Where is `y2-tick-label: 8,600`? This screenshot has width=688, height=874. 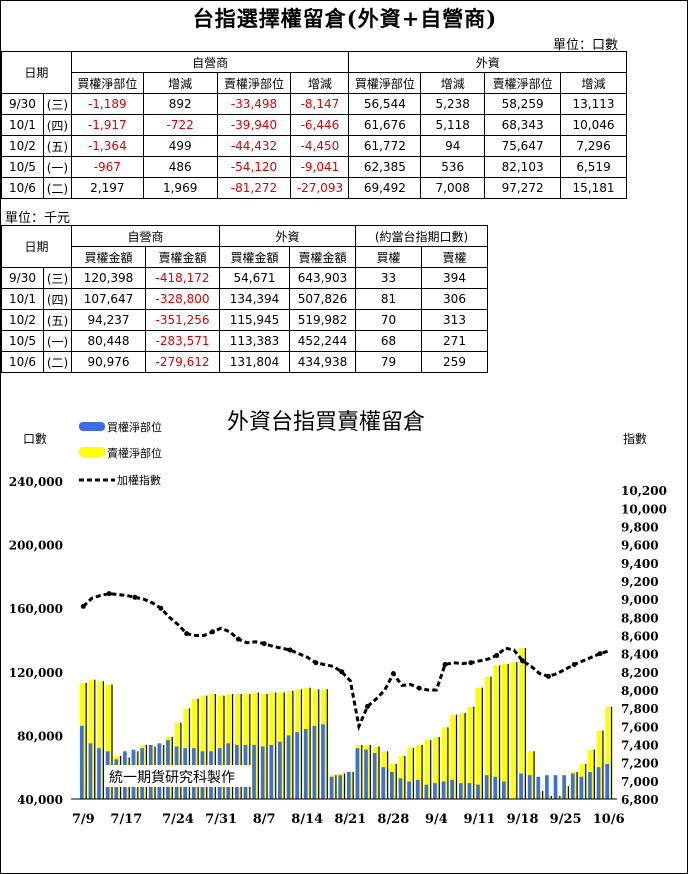
y2-tick-label: 8,600 is located at coordinates (640, 636).